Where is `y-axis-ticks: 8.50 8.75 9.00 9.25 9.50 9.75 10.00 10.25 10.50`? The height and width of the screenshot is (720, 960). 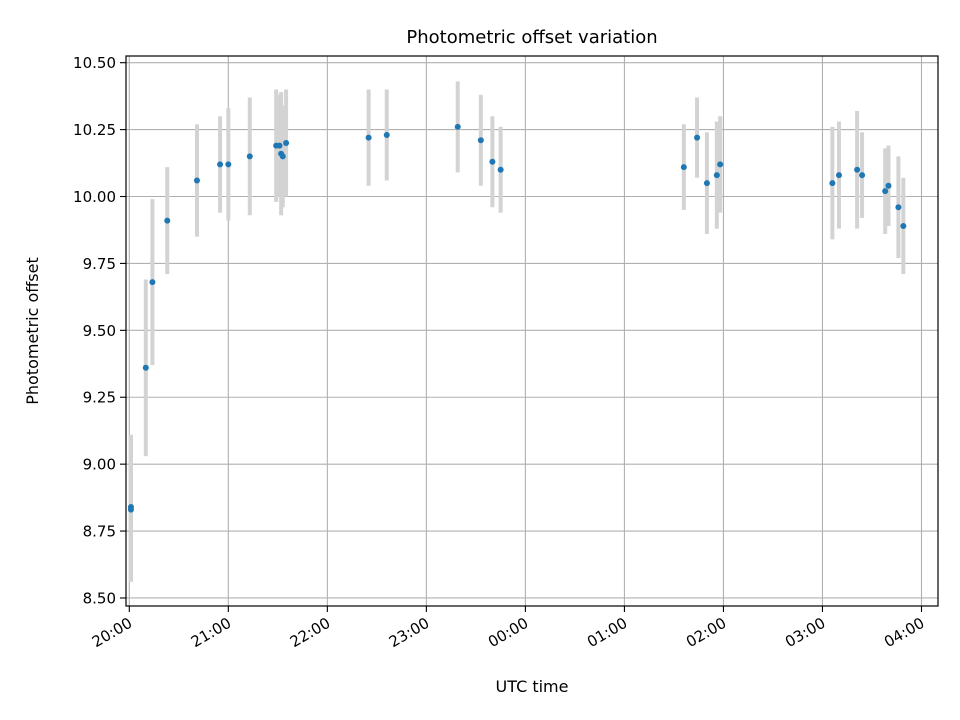 y-axis-ticks: 8.50 8.75 9.00 9.25 9.50 9.75 10.00 10.25 10.50 is located at coordinates (99, 330).